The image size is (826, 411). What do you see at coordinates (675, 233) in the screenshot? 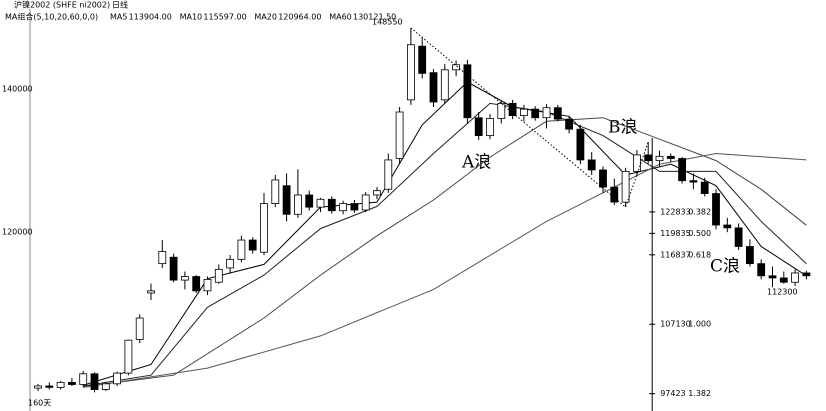
I see `fib-price: 119835` at bounding box center [675, 233].